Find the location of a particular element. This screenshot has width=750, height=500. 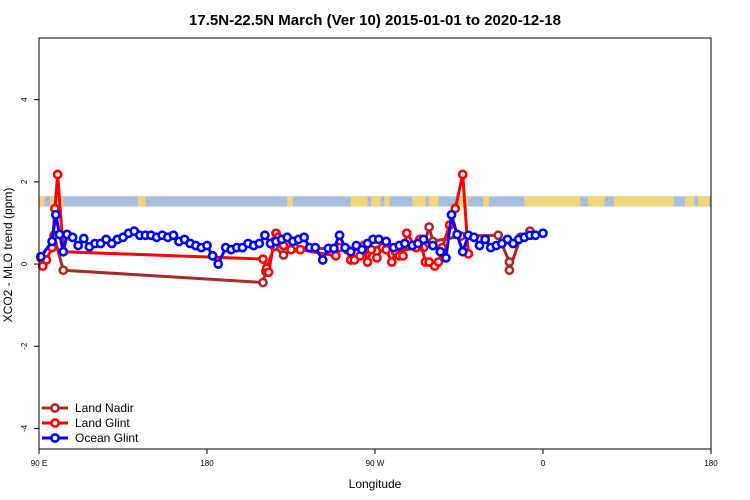

y-tick-label: -4 is located at coordinates (24, 428).